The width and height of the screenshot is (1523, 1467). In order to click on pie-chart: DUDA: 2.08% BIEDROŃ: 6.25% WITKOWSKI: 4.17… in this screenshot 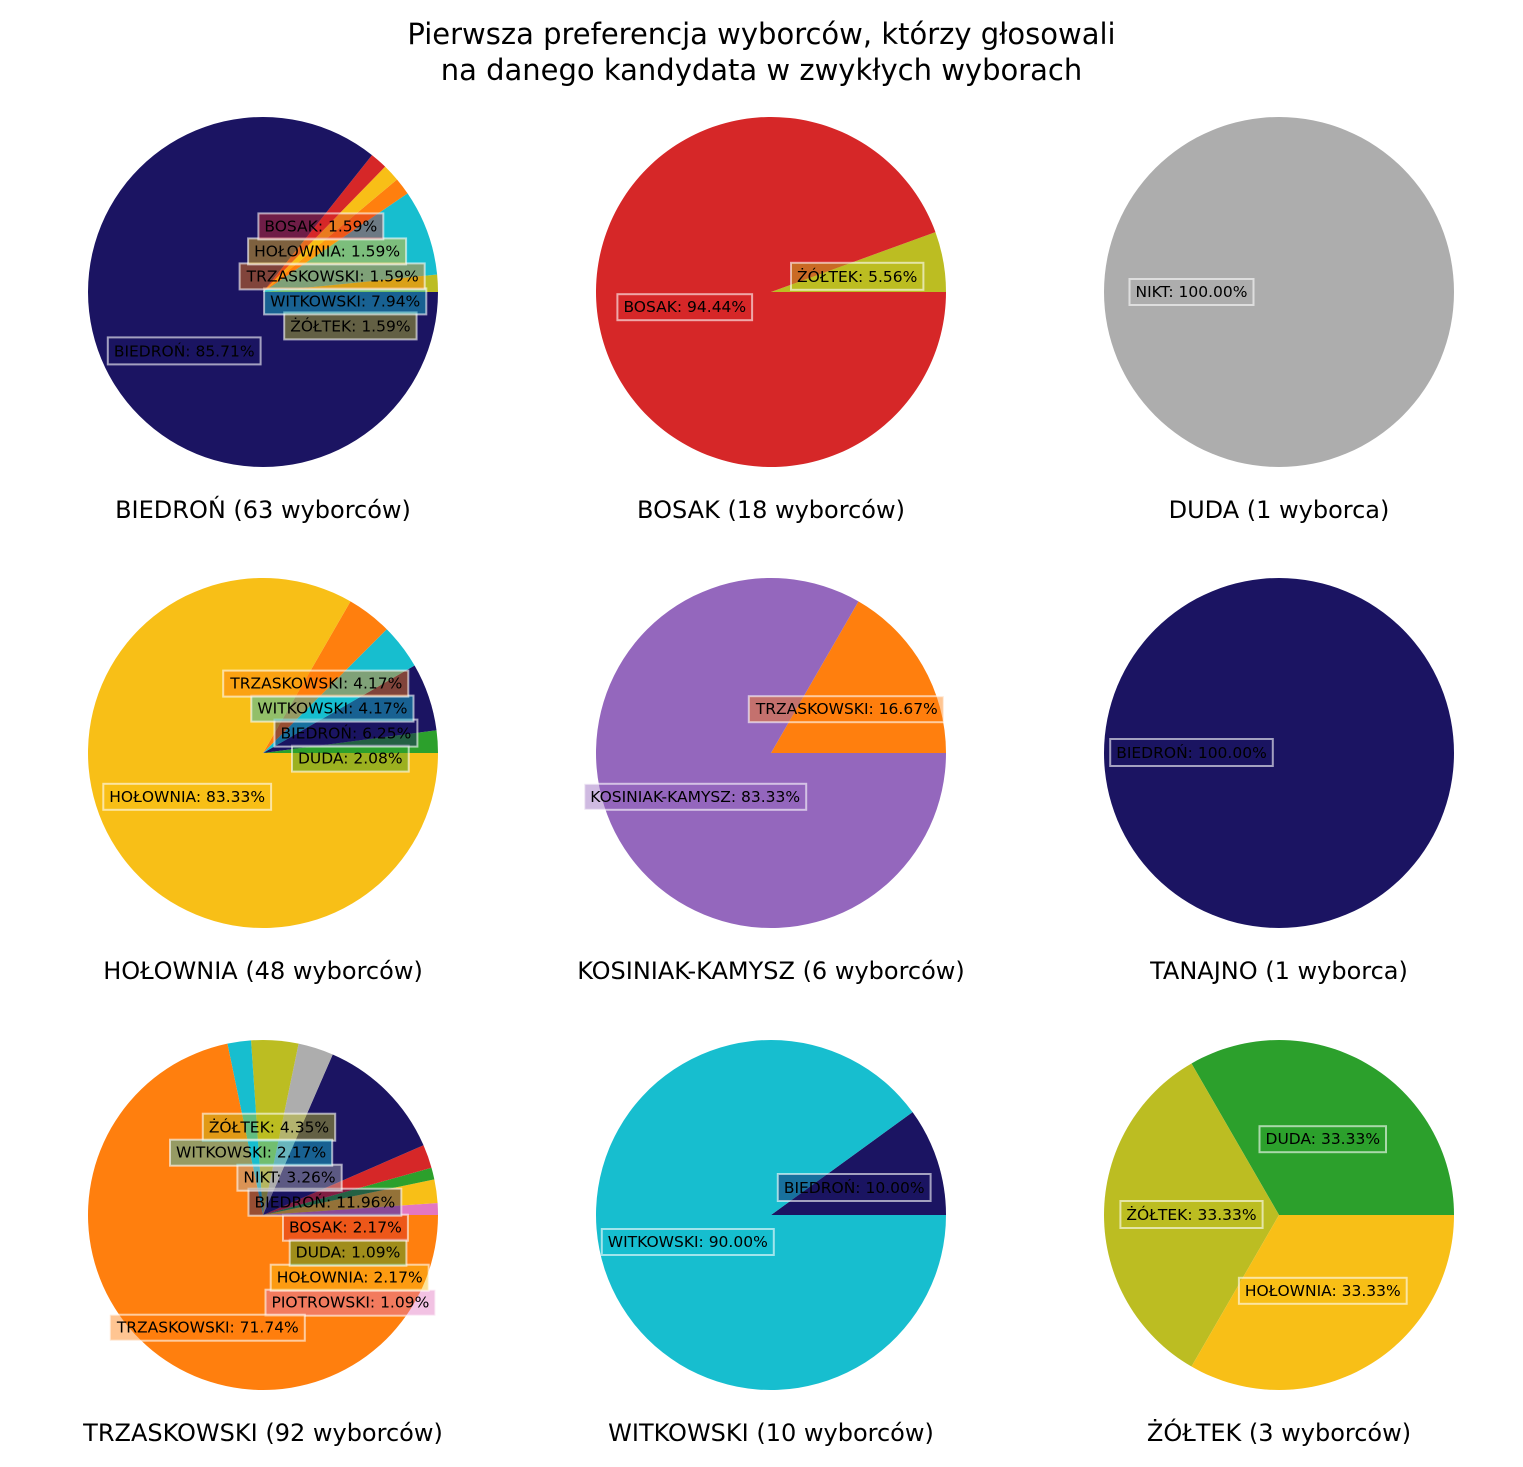, I will do `click(262, 781)`.